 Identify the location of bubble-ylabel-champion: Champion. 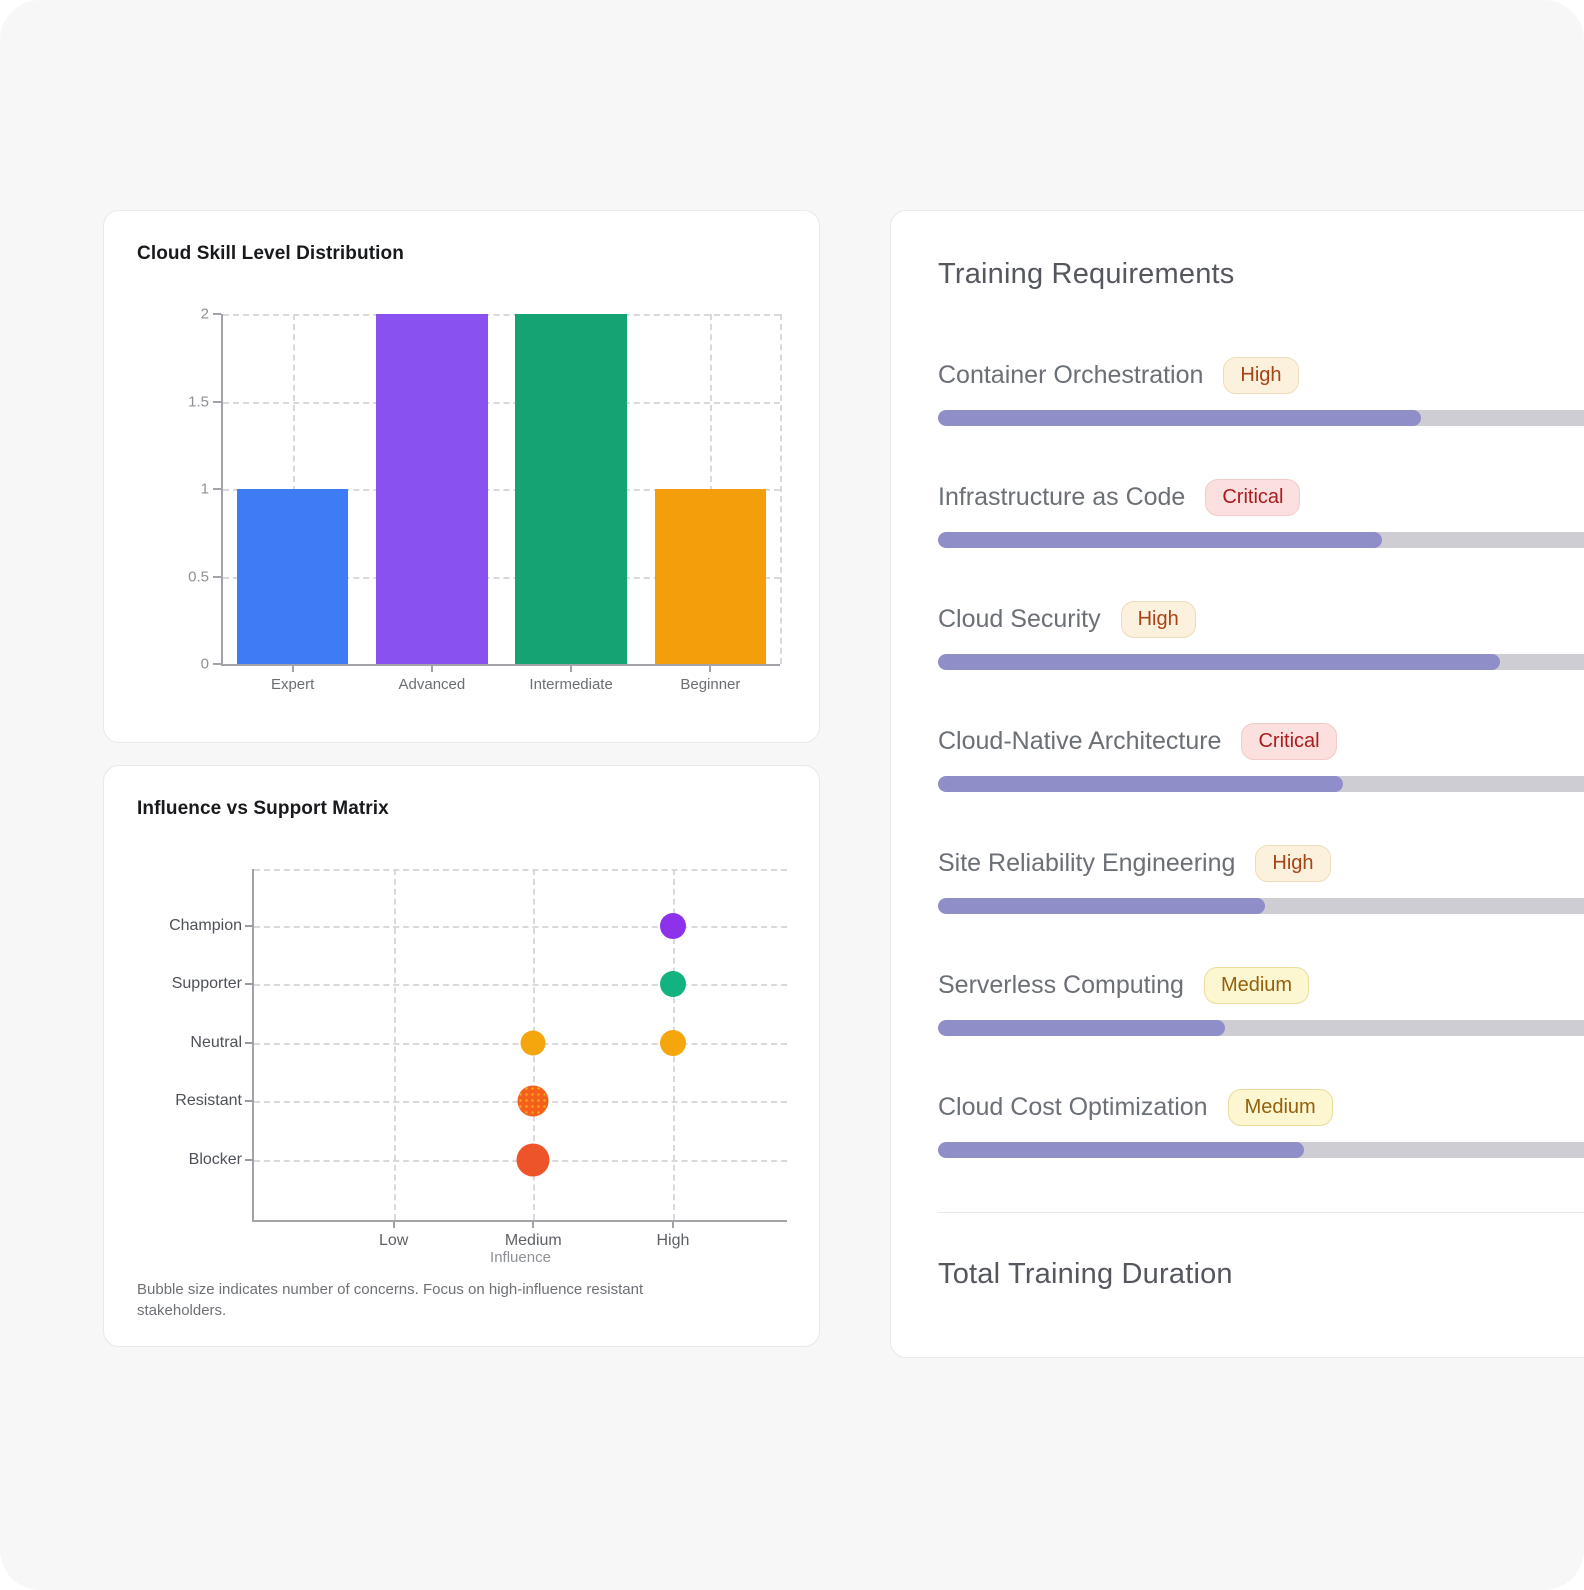
(205, 925).